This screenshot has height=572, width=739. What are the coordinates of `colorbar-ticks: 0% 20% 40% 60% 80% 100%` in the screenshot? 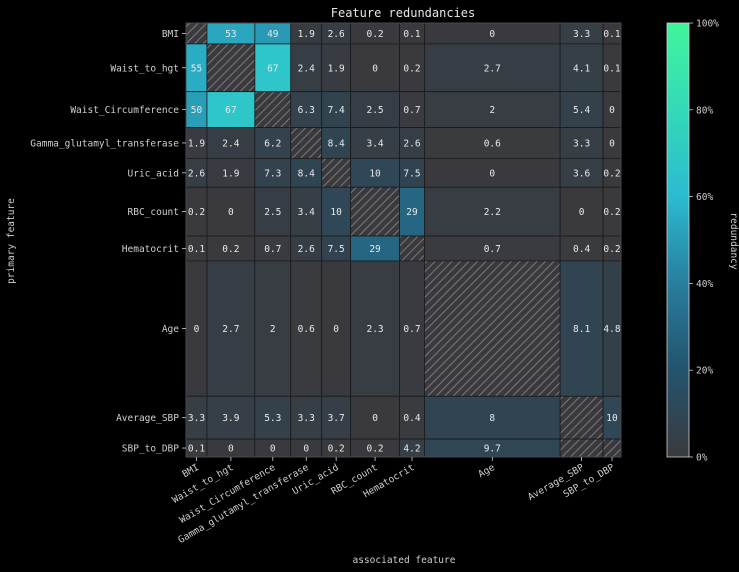 It's located at (704, 241).